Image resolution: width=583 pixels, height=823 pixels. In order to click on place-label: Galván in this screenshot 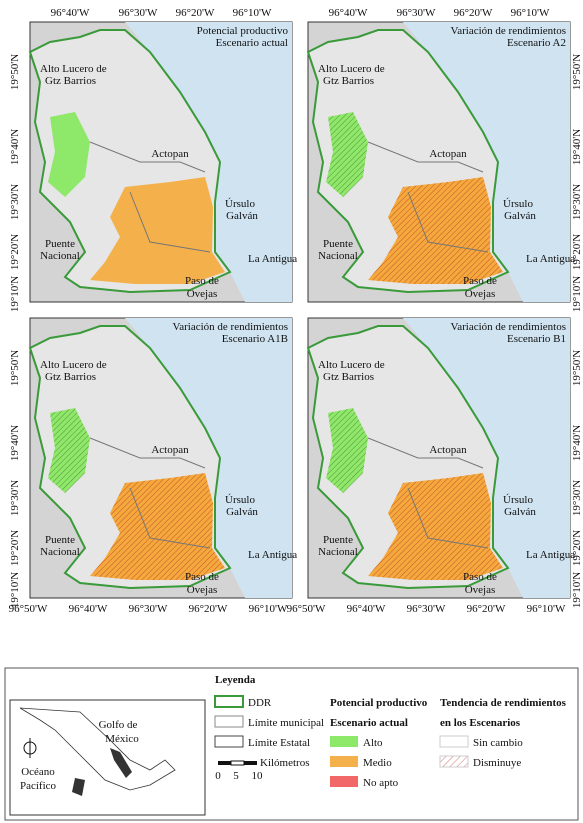, I will do `click(242, 512)`.